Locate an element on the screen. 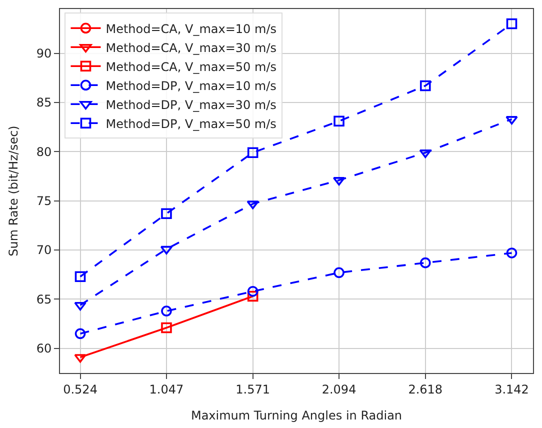 This screenshot has width=542, height=428. legend-label: Method=CA, V_max=30 m/s is located at coordinates (191, 47).